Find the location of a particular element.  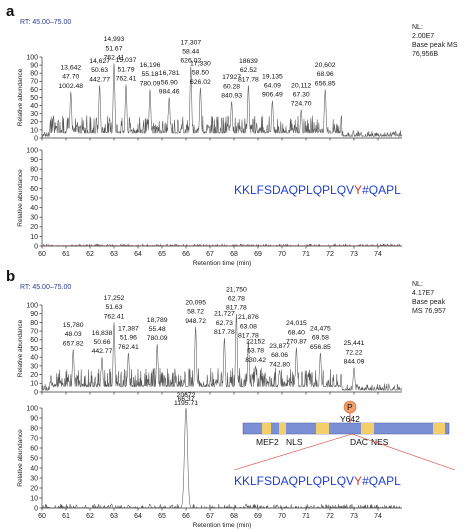

peak-label: 21,876 63.08 817.78 is located at coordinates (248, 326).